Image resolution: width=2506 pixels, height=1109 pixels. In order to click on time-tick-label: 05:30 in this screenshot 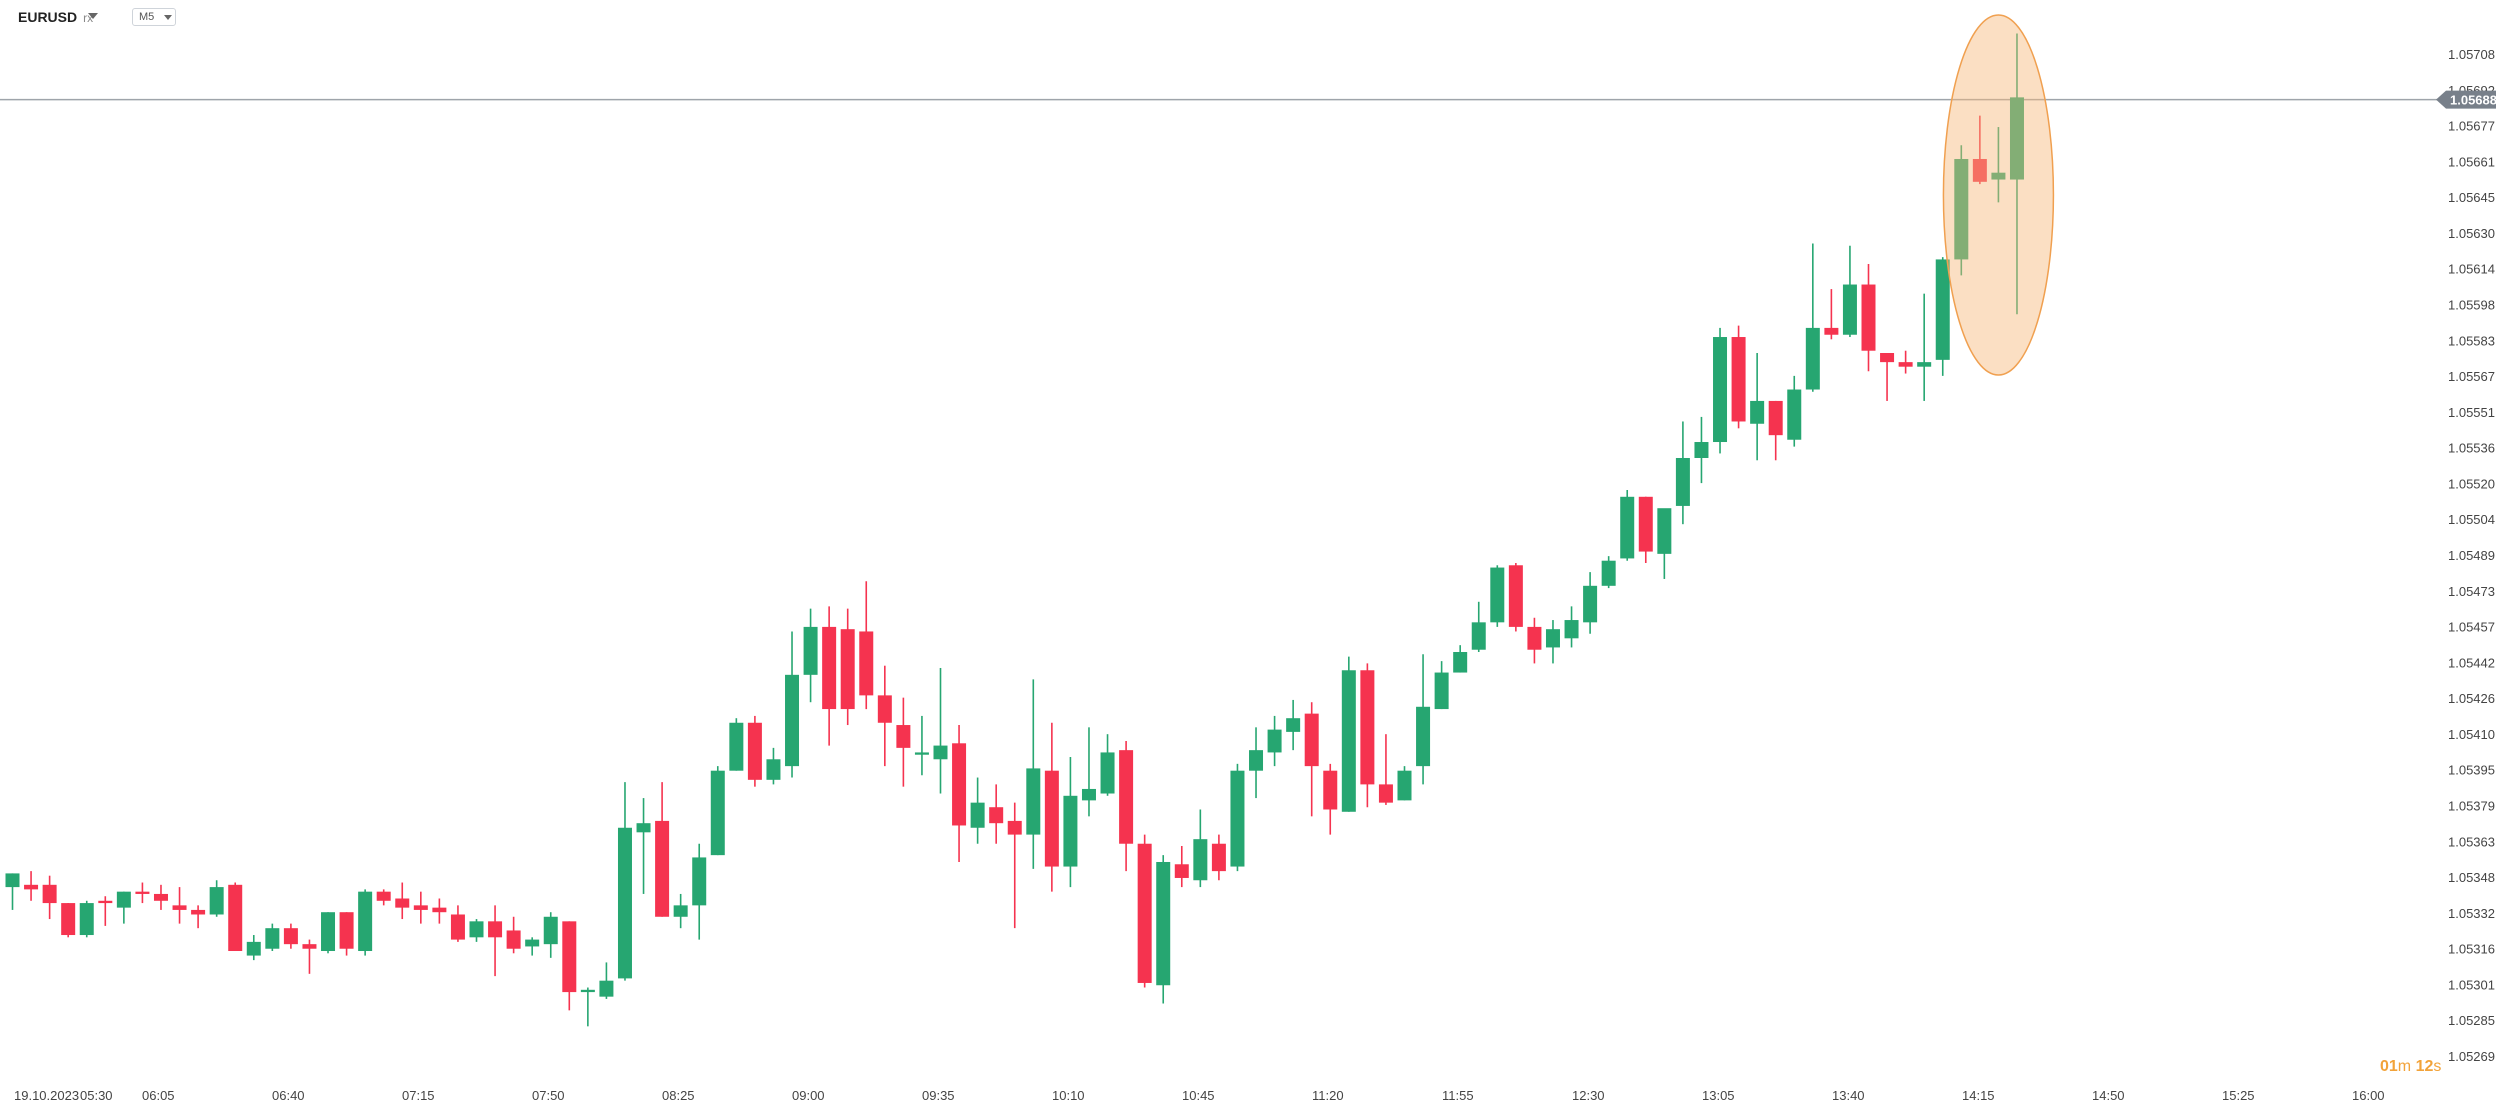, I will do `click(96, 1095)`.